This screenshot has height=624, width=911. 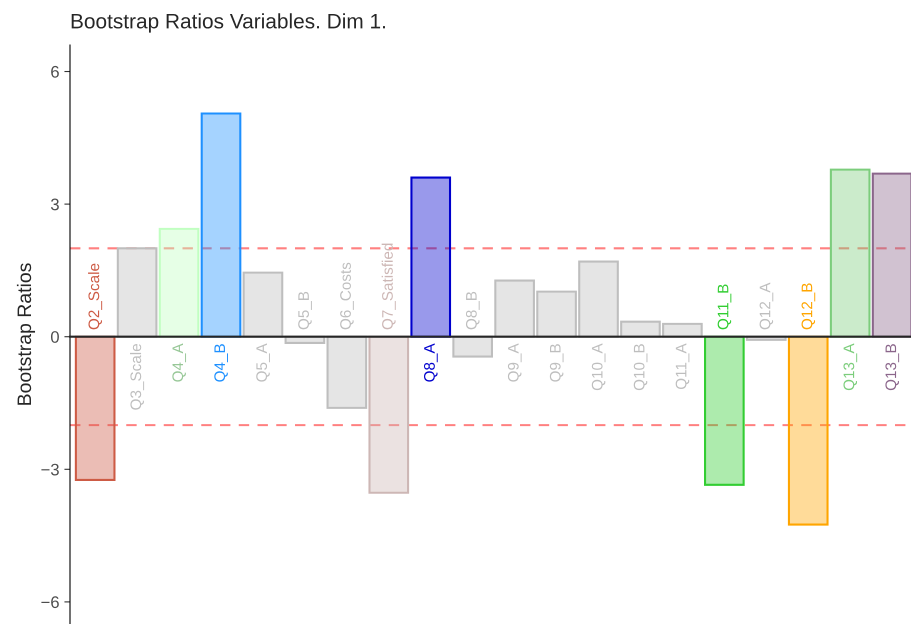 What do you see at coordinates (473, 311) in the screenshot?
I see `x-tick-label: Q8_B` at bounding box center [473, 311].